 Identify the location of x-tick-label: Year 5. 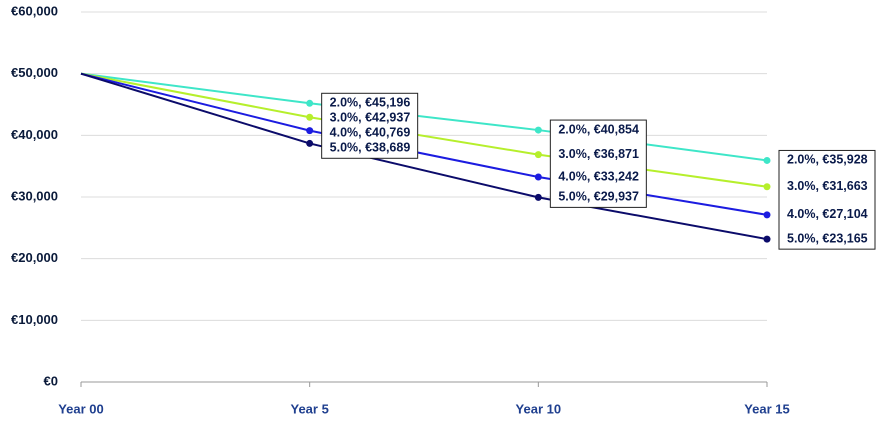
(310, 408).